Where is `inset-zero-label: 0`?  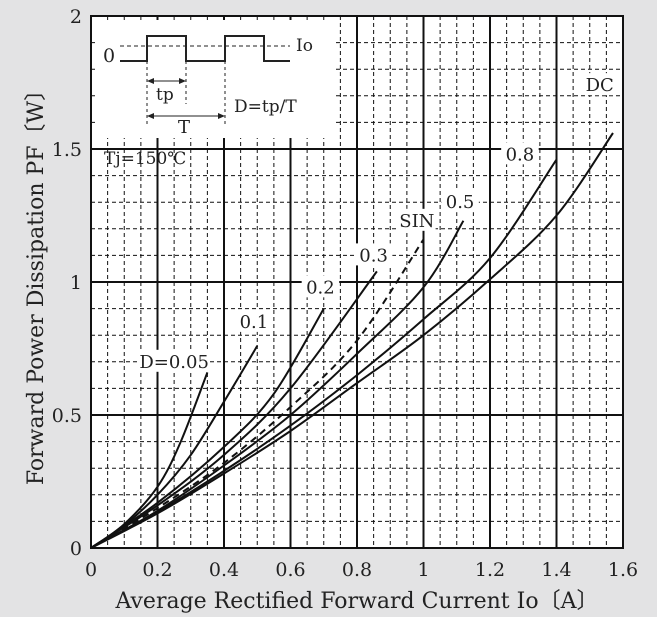
inset-zero-label: 0 is located at coordinates (109, 56).